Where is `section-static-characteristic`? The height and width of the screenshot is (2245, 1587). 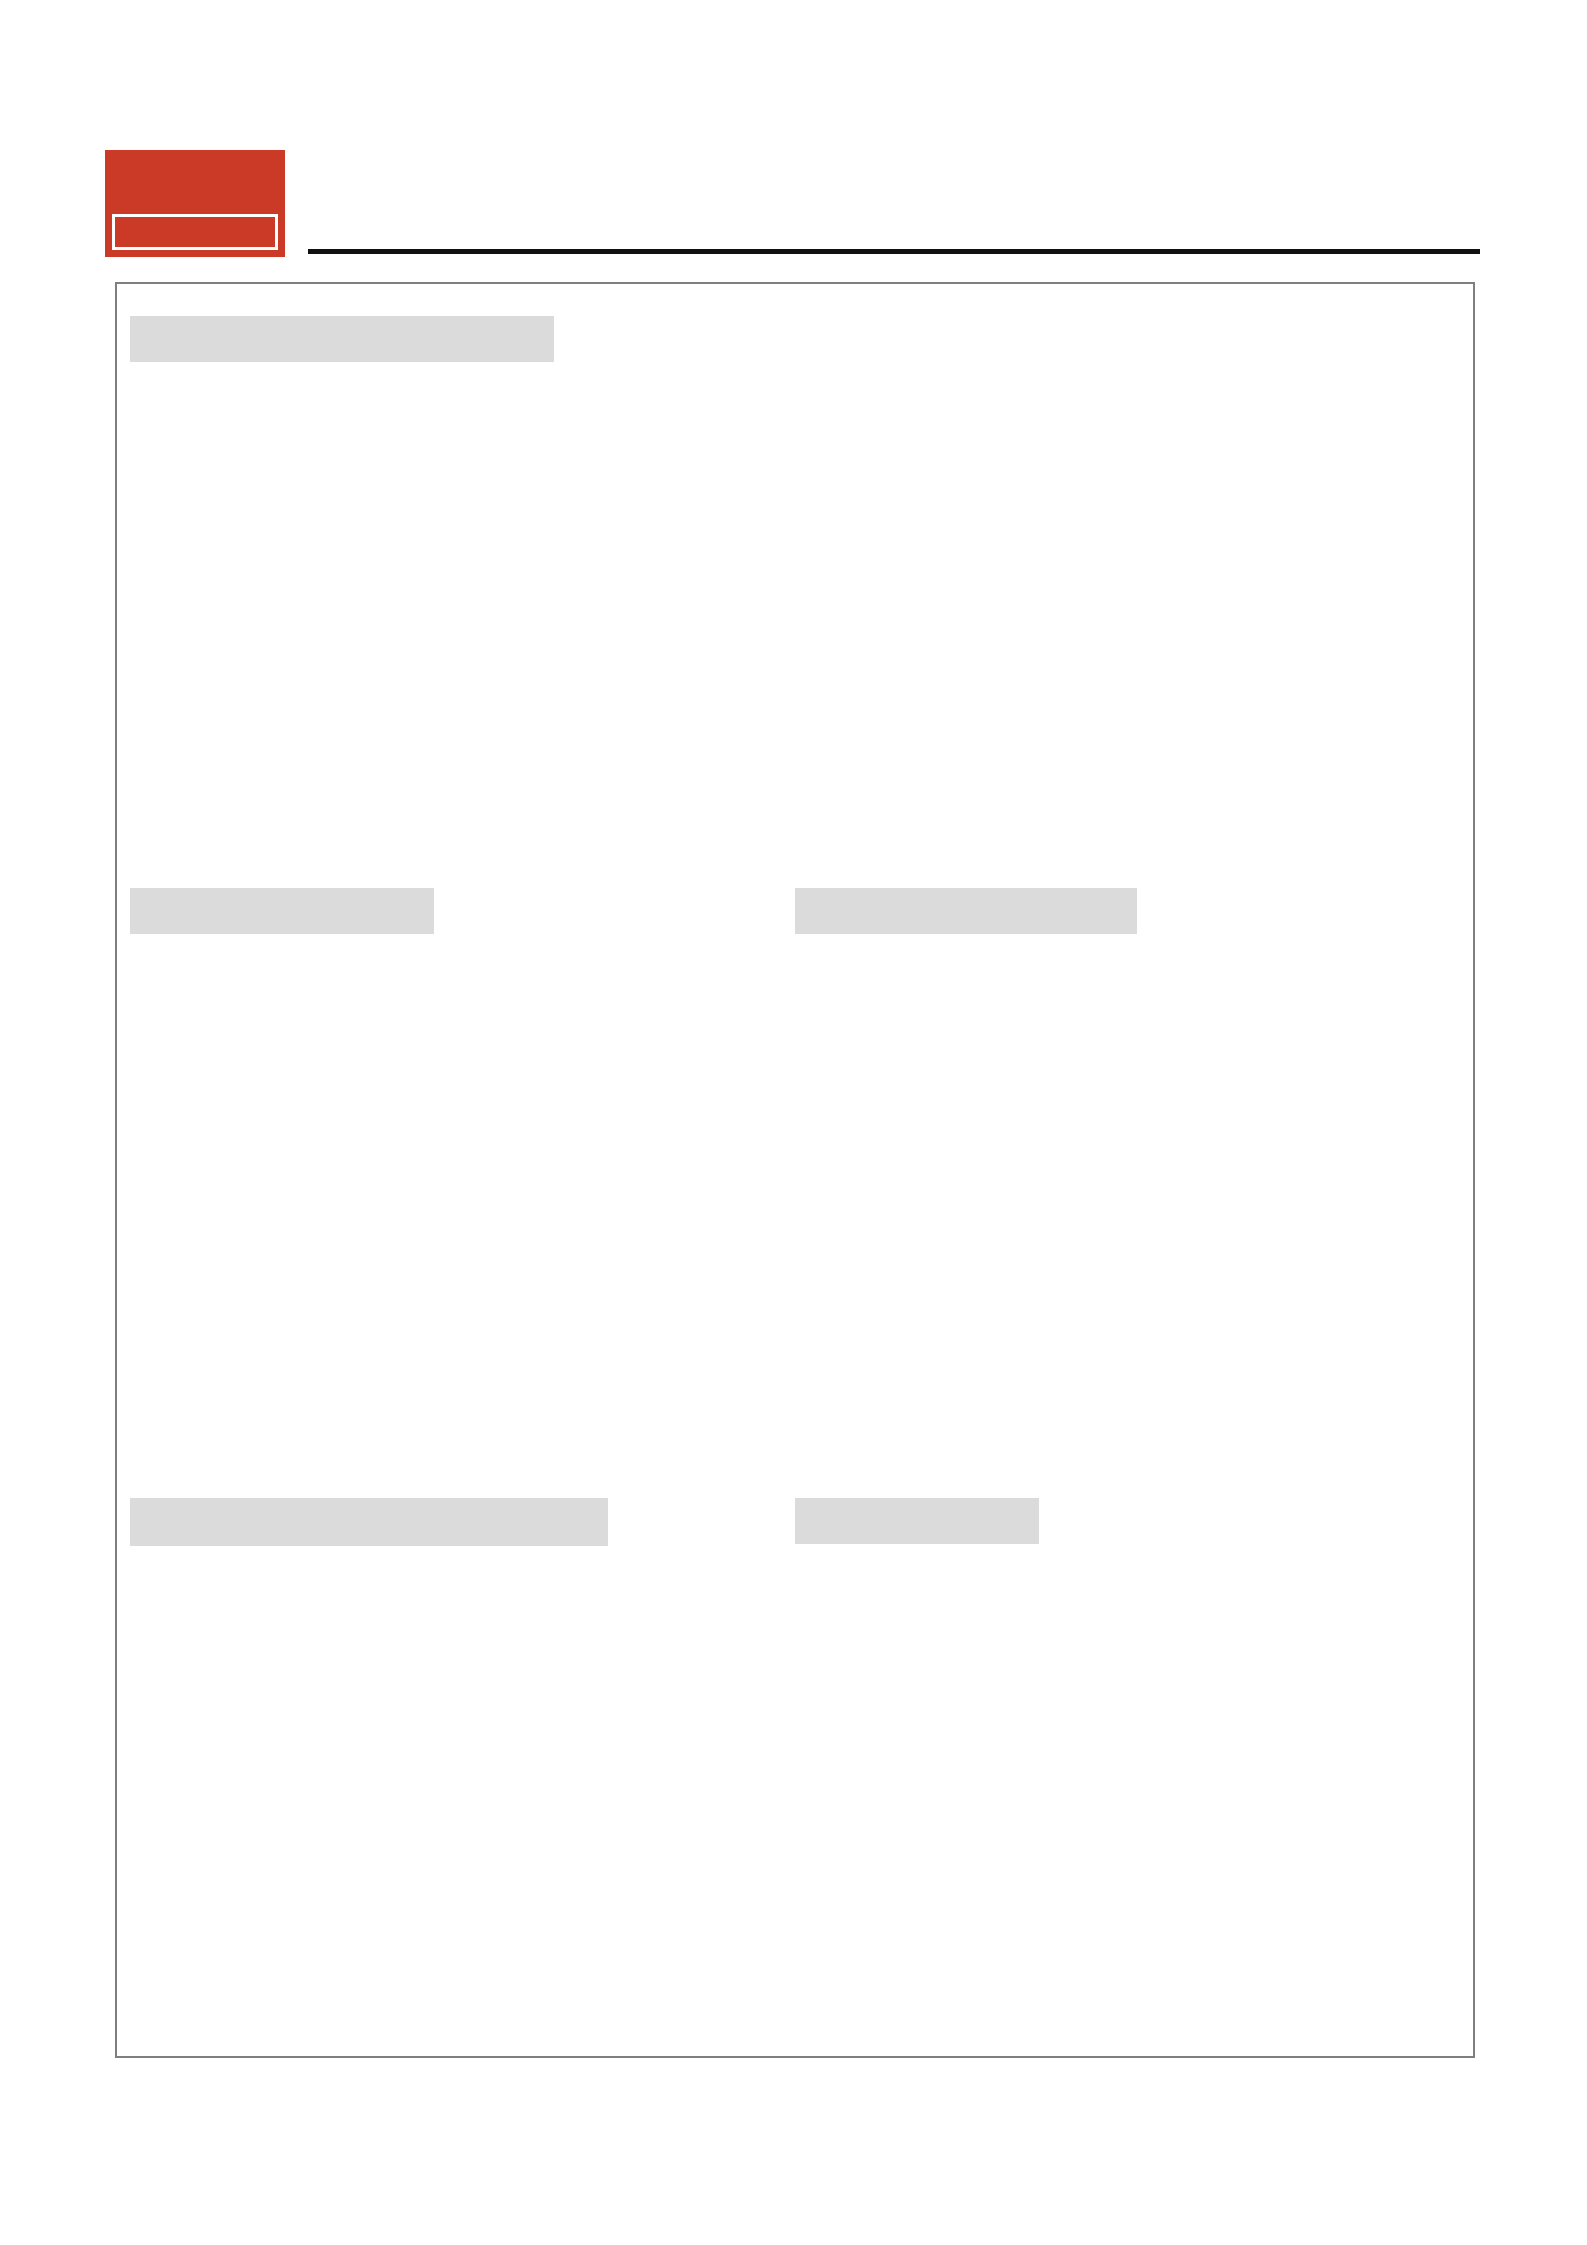
section-static-characteristic is located at coordinates (282, 911).